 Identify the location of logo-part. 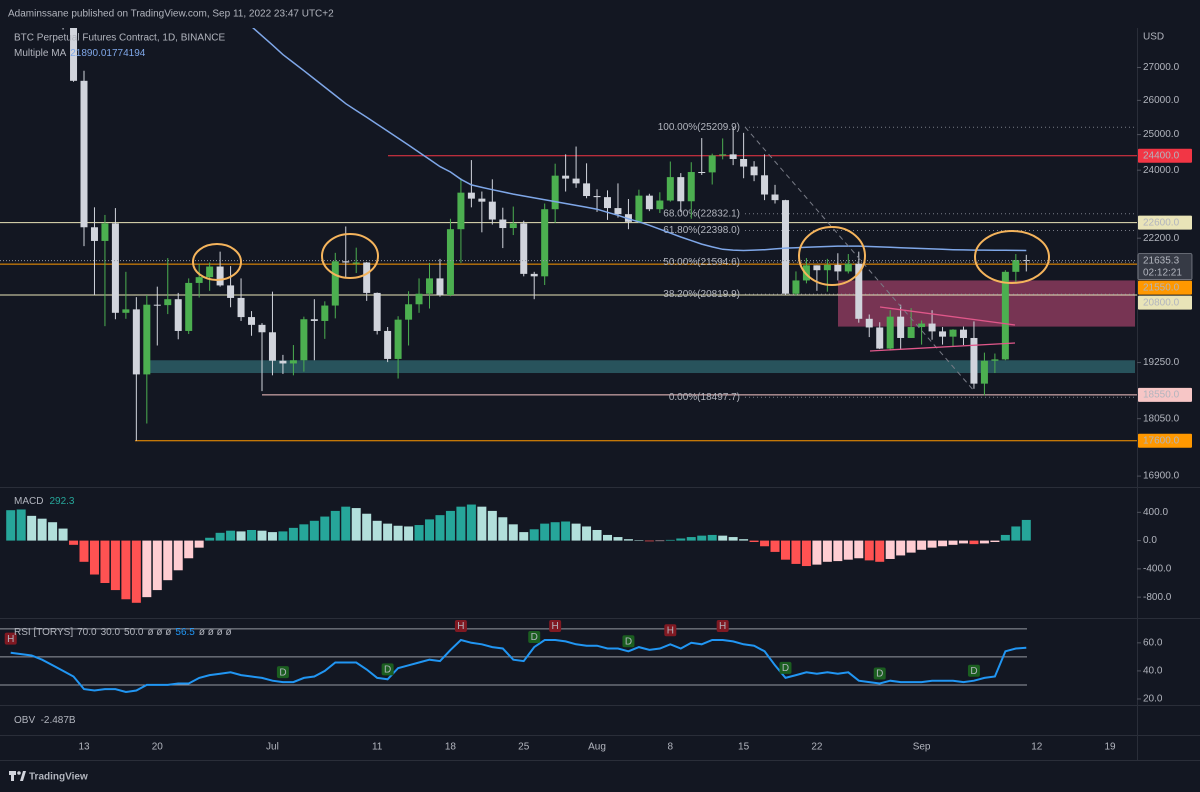
(23, 776).